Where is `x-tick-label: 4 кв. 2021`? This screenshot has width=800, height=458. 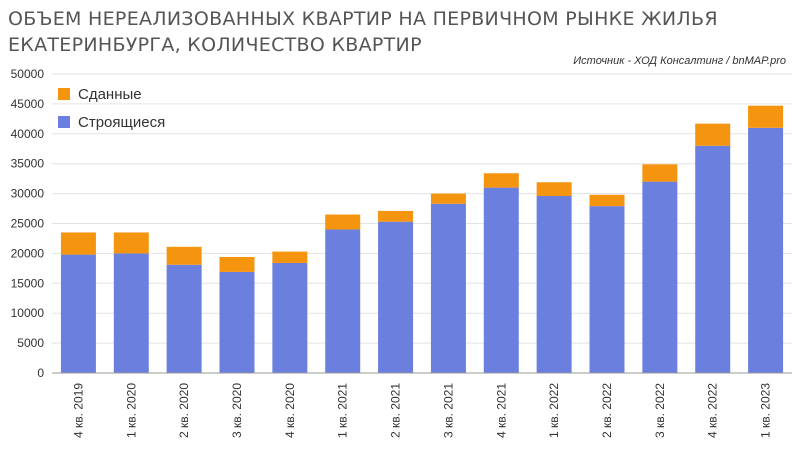
x-tick-label: 4 кв. 2021 is located at coordinates (501, 410).